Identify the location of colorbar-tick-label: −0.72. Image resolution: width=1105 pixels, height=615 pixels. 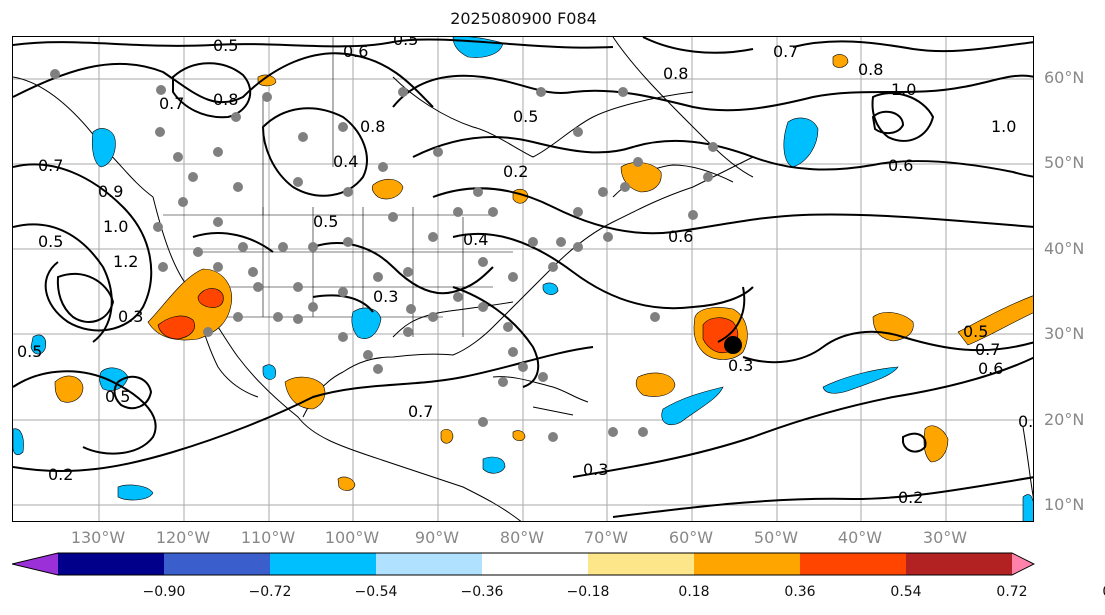
(270, 592).